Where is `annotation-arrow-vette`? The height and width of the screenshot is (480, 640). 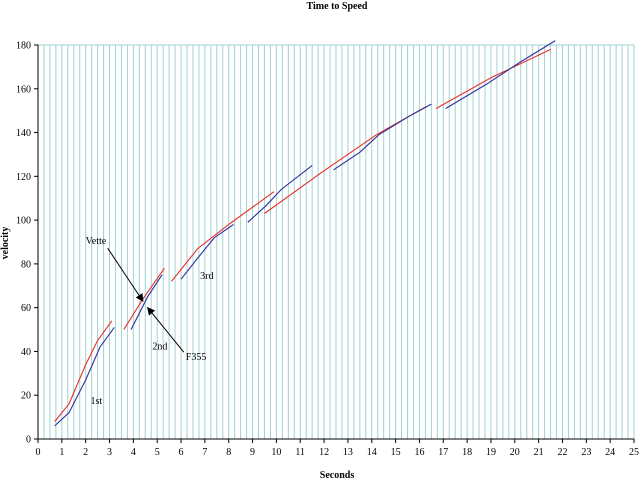 annotation-arrow-vette is located at coordinates (125, 274).